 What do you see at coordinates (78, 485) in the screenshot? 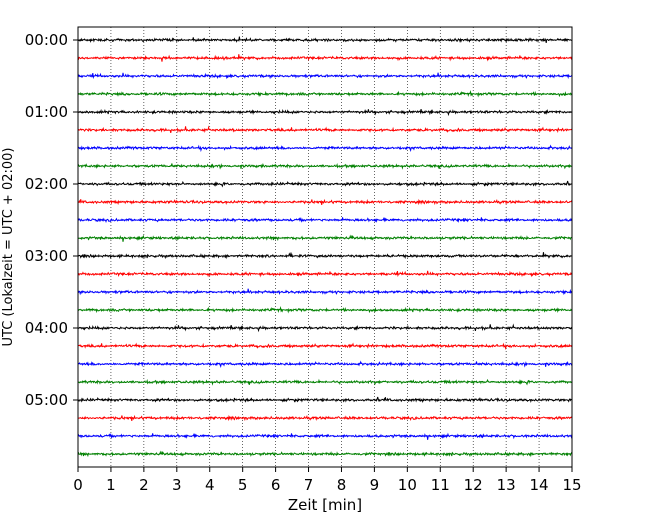
I see `x-tick-label: 0` at bounding box center [78, 485].